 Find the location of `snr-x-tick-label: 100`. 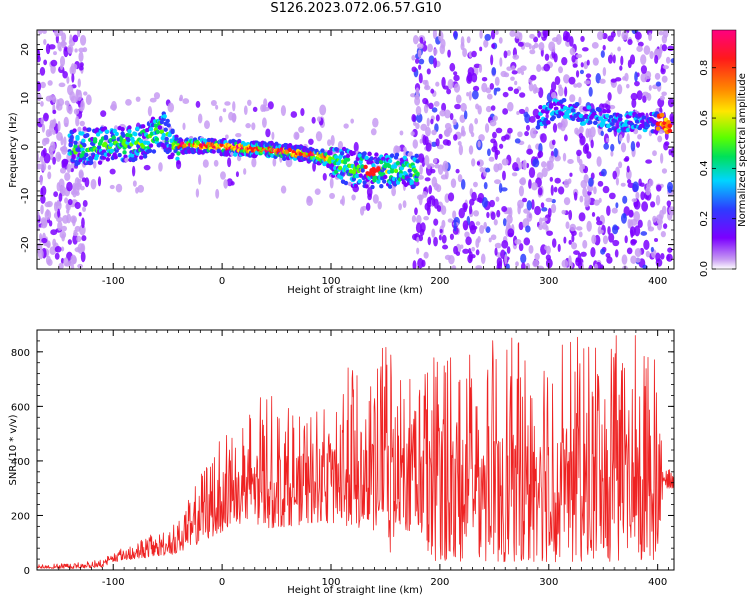

snr-x-tick-label: 100 is located at coordinates (330, 582).